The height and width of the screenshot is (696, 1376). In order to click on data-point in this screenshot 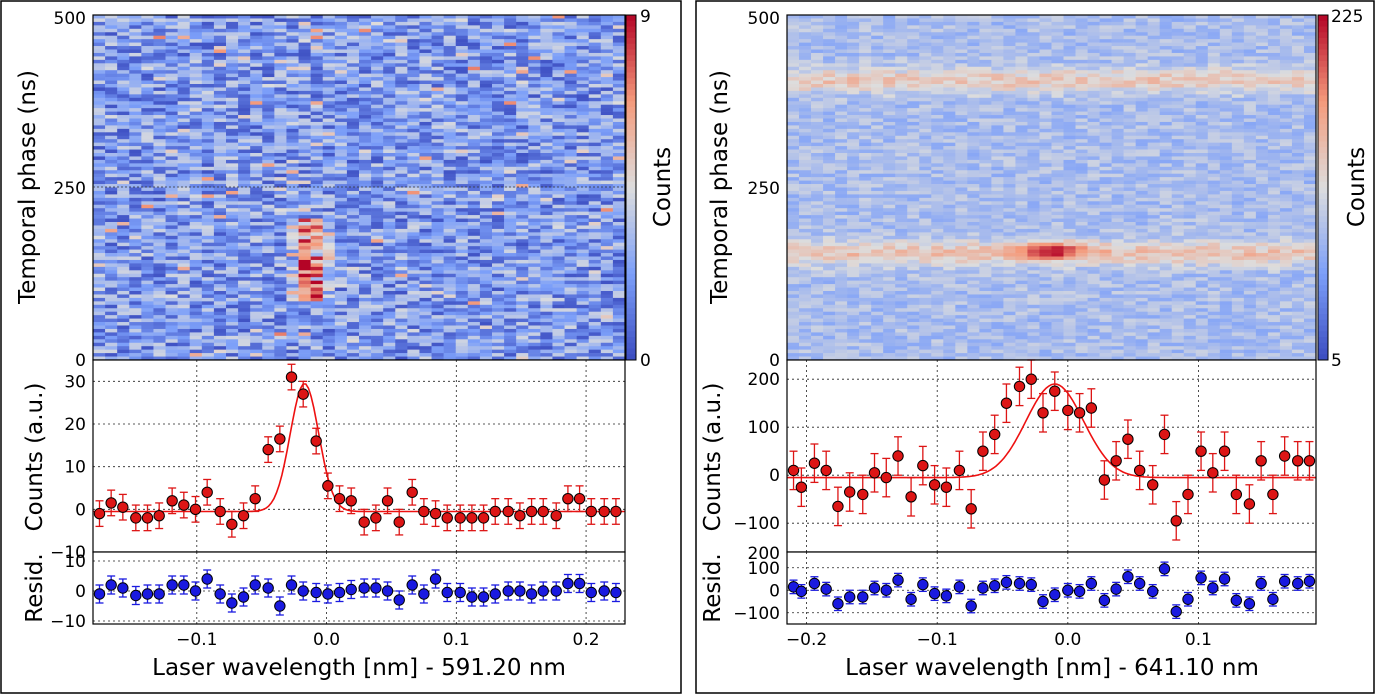, I will do `click(616, 511)`.